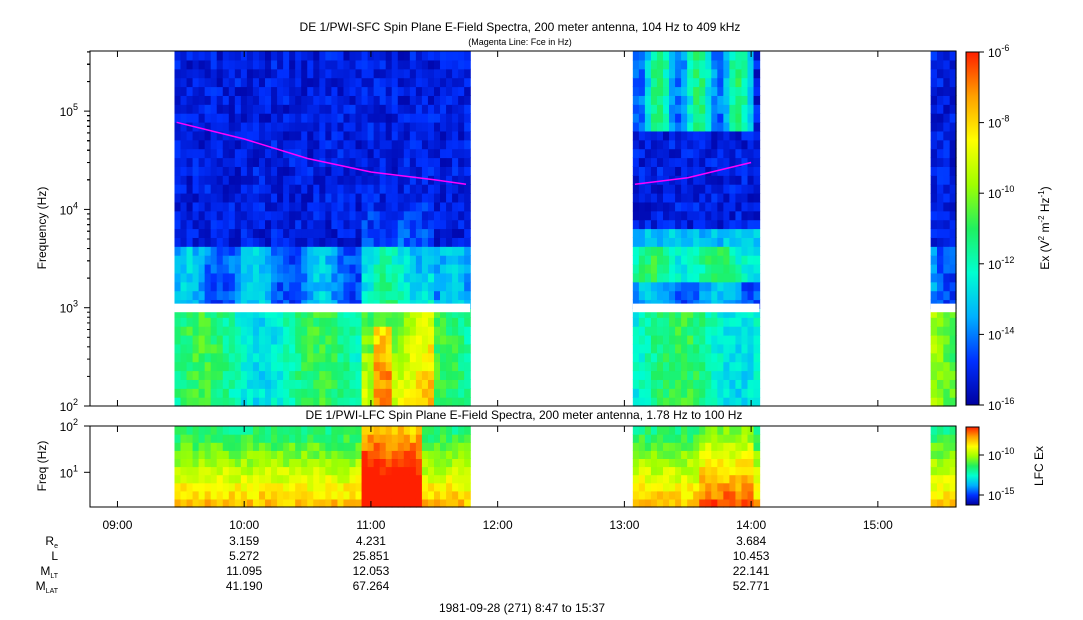 The width and height of the screenshot is (1083, 620). Describe the element at coordinates (751, 525) in the screenshot. I see `x-tick-label: 14:00` at that location.